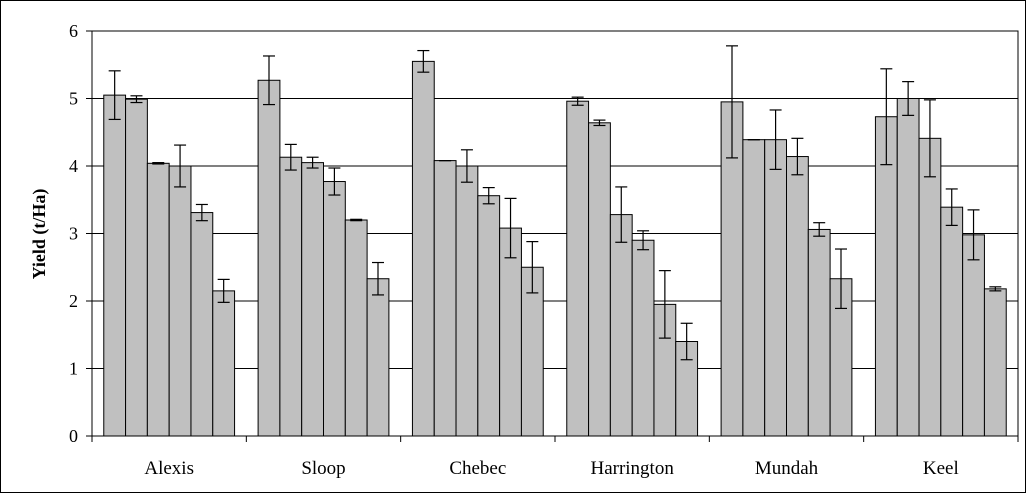  Describe the element at coordinates (39, 234) in the screenshot. I see `y-axis-title: Yield (t/Ha)` at that location.